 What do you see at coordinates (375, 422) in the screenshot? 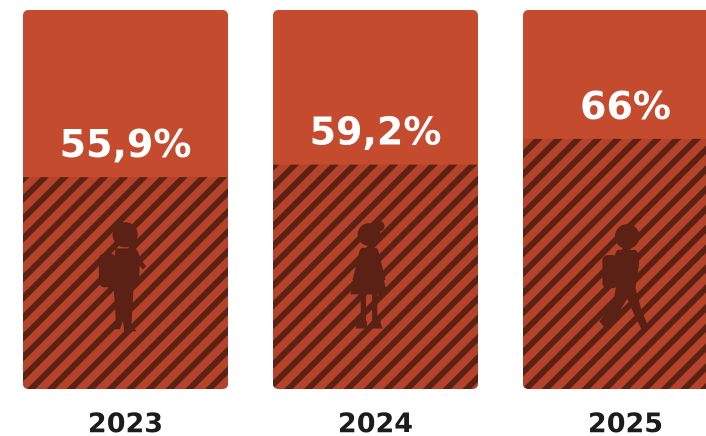
I see `x-tick-label: 2024` at bounding box center [375, 422].